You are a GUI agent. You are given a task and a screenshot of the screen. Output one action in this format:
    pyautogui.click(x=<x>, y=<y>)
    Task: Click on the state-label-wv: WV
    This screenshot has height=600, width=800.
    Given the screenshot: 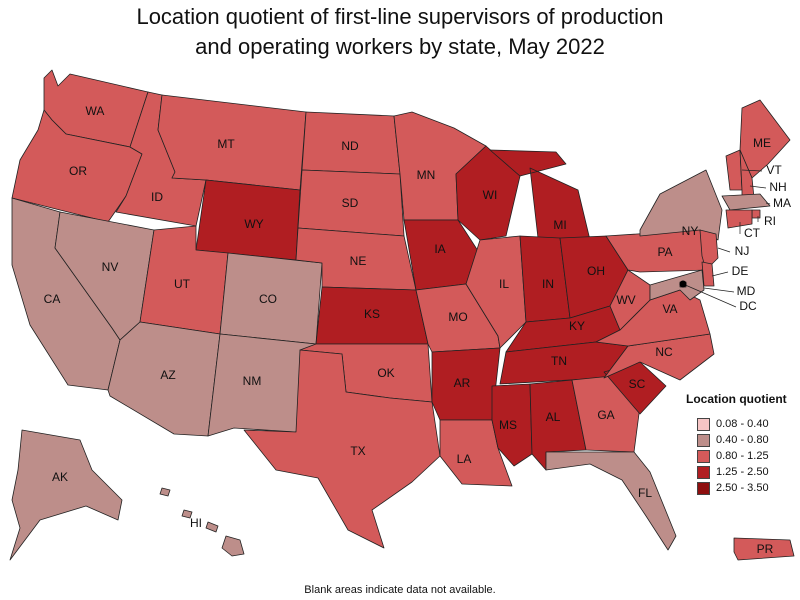 What is the action you would take?
    pyautogui.click(x=625, y=300)
    